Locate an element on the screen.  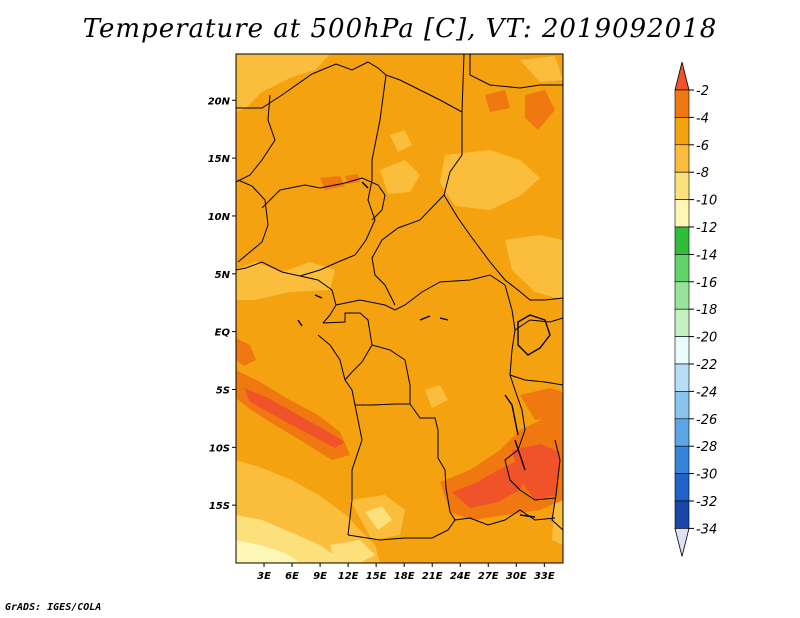
lat-tick-label: 10S is located at coordinates (219, 448).